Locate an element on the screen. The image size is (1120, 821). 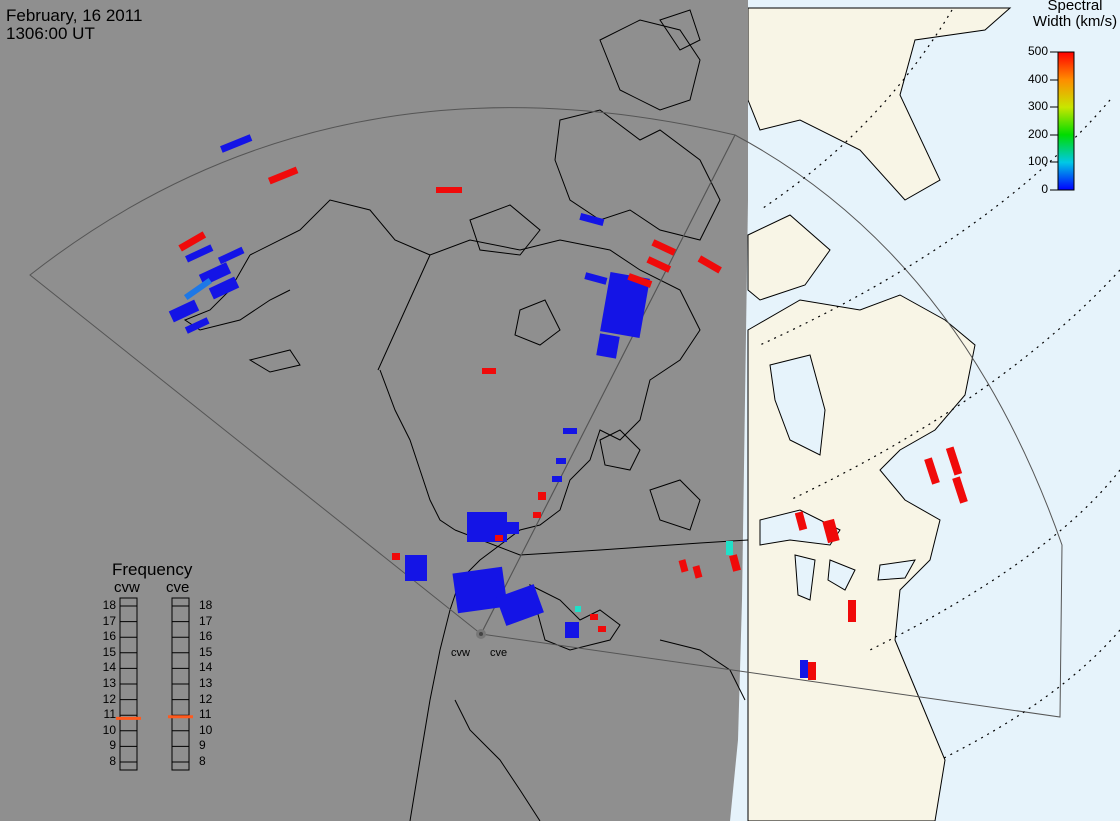
colorbar-tick-label: 100 is located at coordinates (1037, 161).